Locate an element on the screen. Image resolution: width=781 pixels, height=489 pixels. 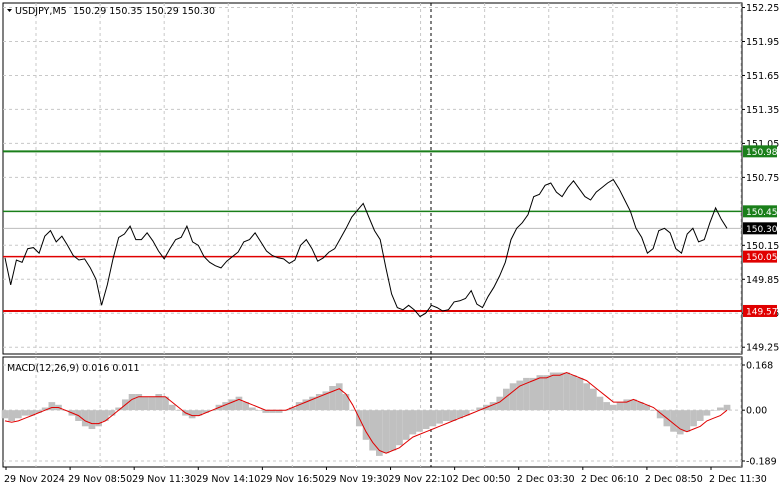
macd-tick-label: -0.189 is located at coordinates (761, 462).